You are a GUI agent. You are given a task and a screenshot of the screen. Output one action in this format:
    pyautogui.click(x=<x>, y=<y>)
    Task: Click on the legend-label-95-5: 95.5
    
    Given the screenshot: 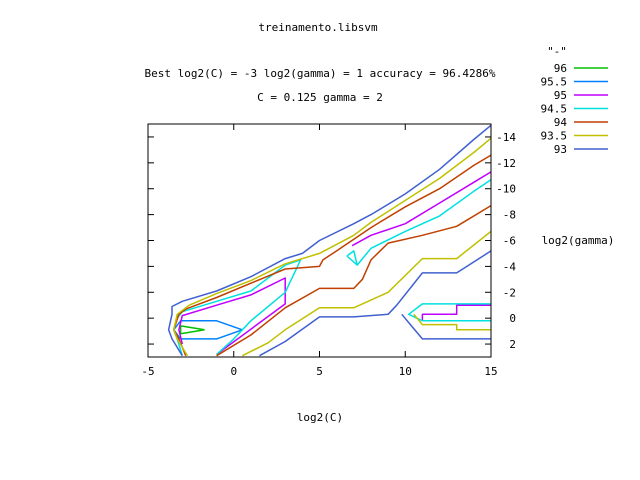 What is the action you would take?
    pyautogui.click(x=554, y=82)
    